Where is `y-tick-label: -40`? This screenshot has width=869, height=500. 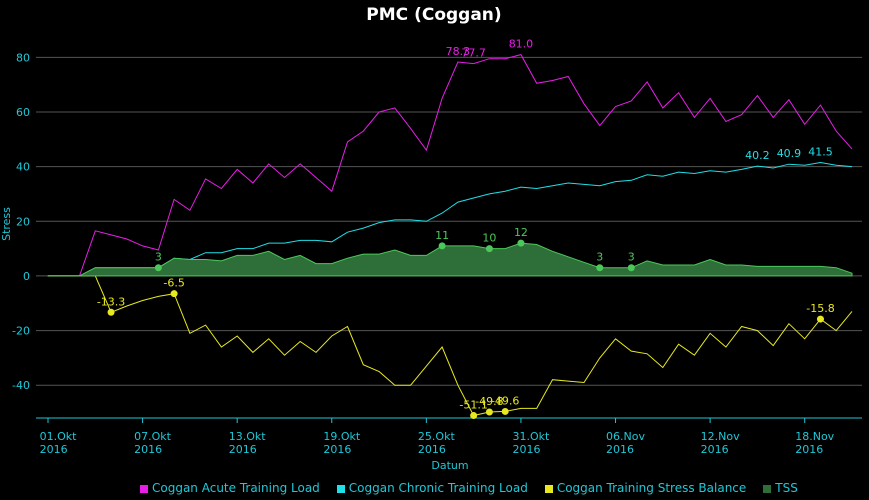 y-tick-label: -40 is located at coordinates (21, 385).